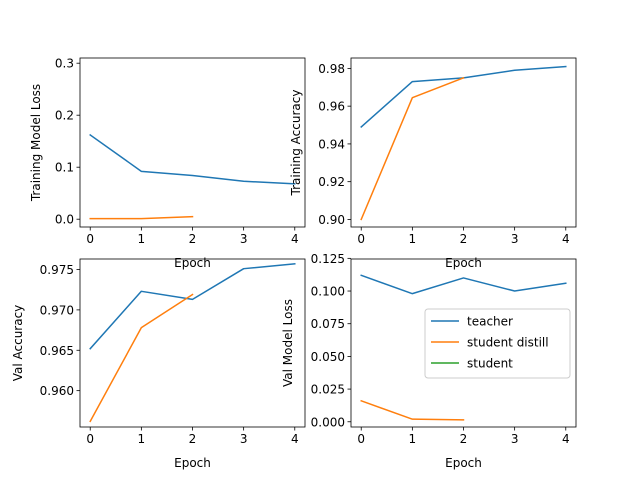 This screenshot has width=640, height=480. What do you see at coordinates (328, 357) in the screenshot?
I see `y-tick-label: 0.050` at bounding box center [328, 357].